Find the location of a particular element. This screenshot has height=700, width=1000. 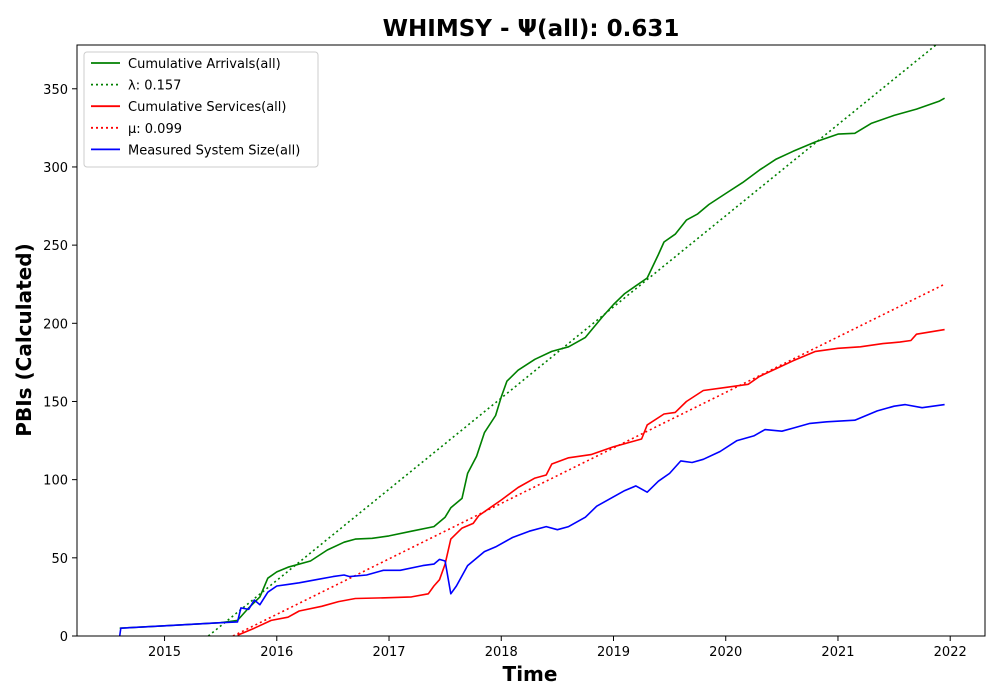

x-tick-label: 2020 is located at coordinates (725, 652).